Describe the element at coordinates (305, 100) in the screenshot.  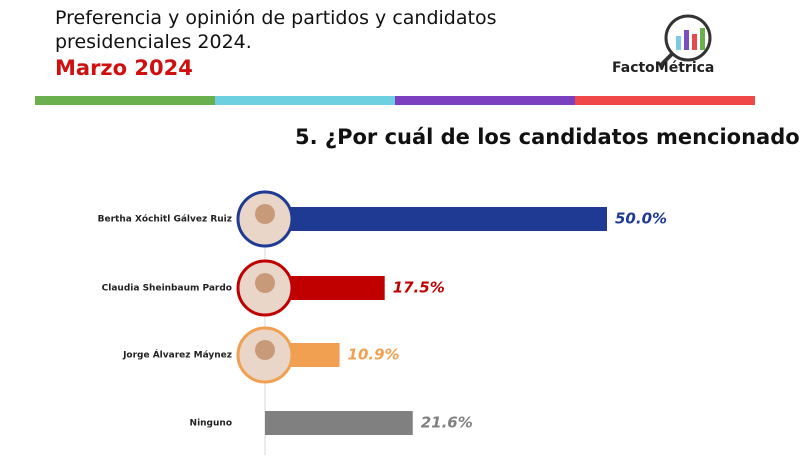
I see `stripe-cyan` at that location.